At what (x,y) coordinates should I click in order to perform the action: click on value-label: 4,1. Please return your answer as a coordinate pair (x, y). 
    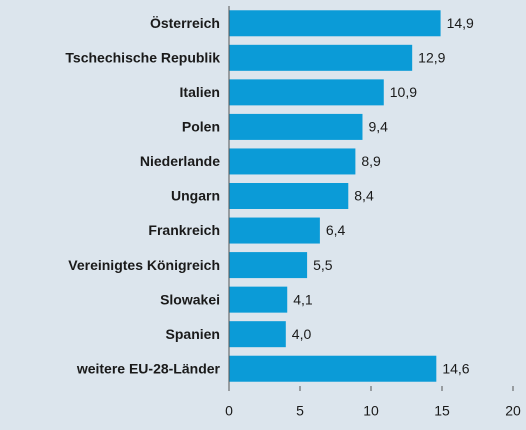
    Looking at the image, I should click on (303, 299).